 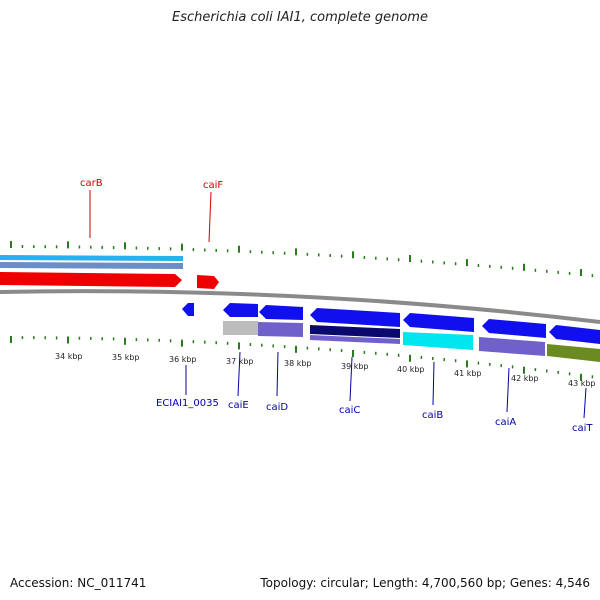 What do you see at coordinates (210, 217) in the screenshot?
I see `caiF-leader` at bounding box center [210, 217].